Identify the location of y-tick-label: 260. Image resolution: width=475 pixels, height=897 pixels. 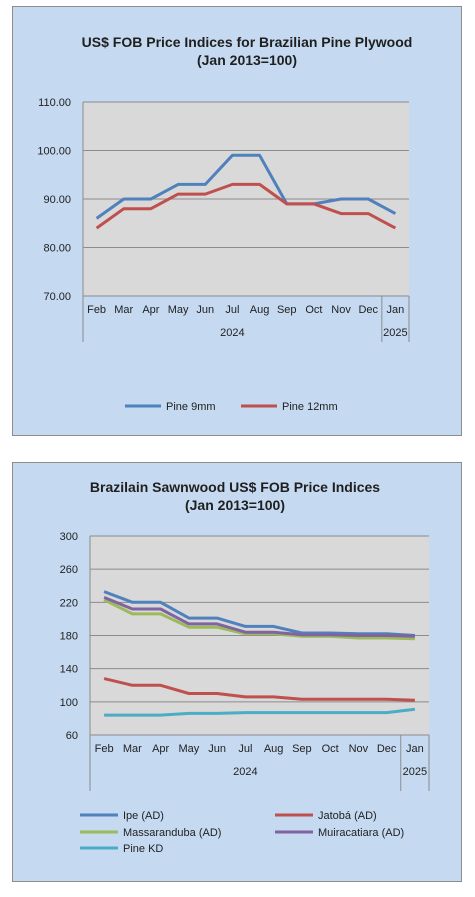
(69, 570).